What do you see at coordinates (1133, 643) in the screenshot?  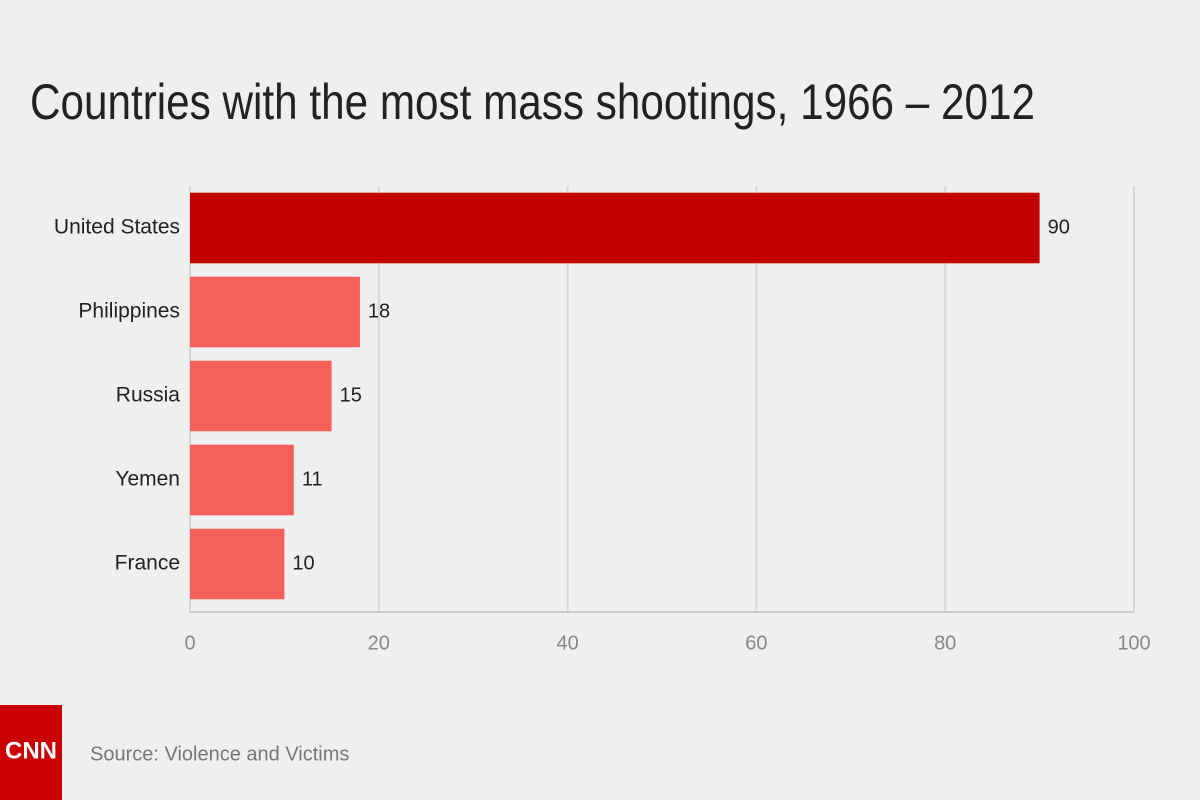 I see `x-tick-label: 100` at bounding box center [1133, 643].